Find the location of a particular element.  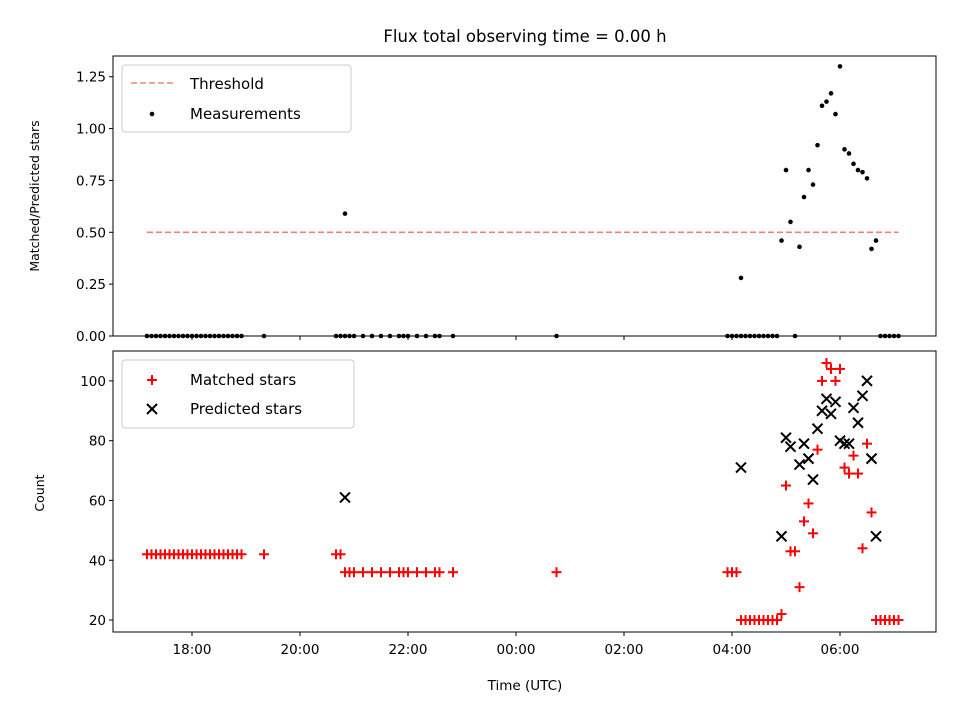

threshold-legend-label: Threshold is located at coordinates (226, 84).